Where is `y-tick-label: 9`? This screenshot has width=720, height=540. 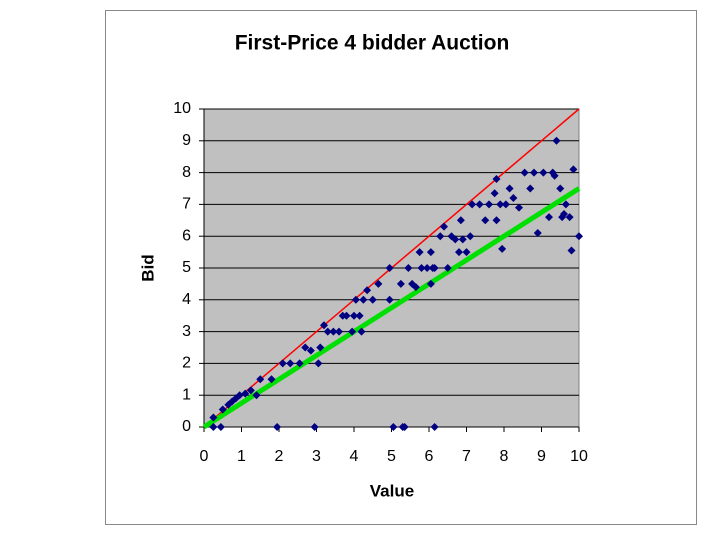 y-tick-label: 9 is located at coordinates (186, 140).